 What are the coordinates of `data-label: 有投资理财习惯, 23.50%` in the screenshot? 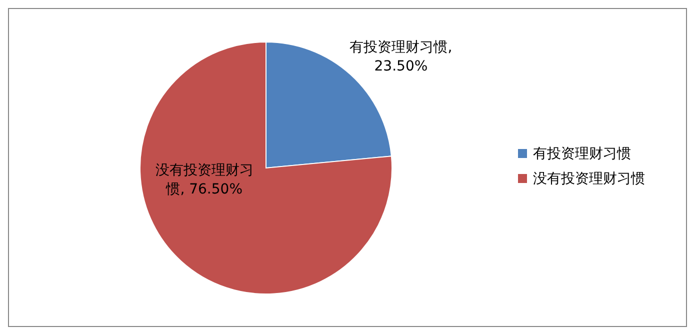 It's located at (401, 57).